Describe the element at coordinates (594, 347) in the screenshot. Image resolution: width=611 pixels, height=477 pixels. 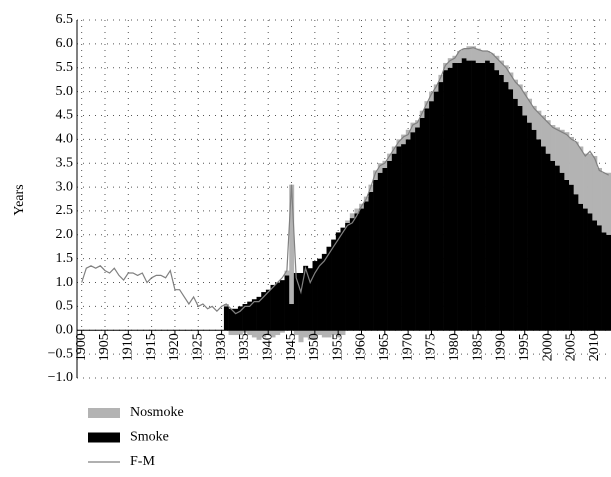
I see `x-tick-label: 2010` at that location.